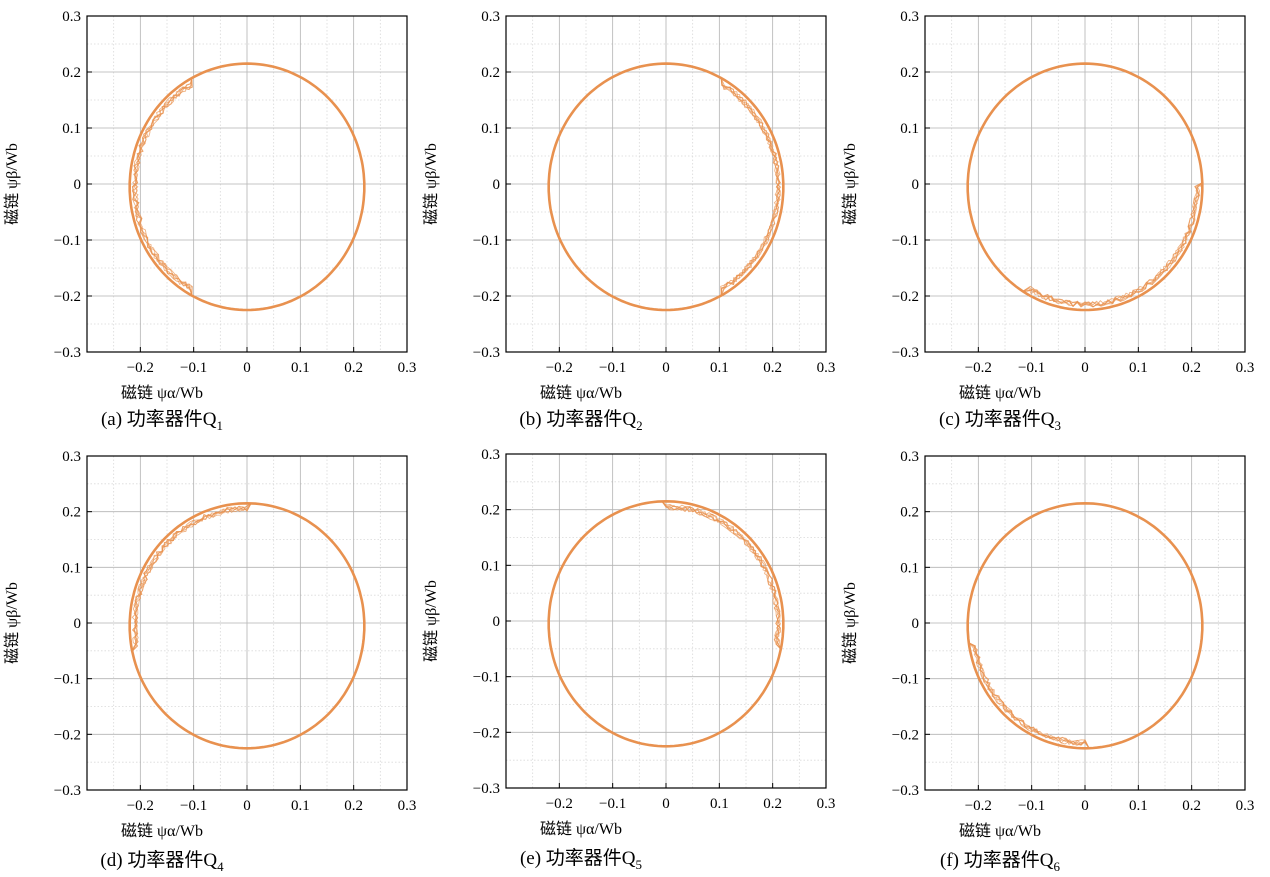 This screenshot has width=1270, height=877. What do you see at coordinates (997, 860) in the screenshot?
I see `panel-caption-text: (f) 功率器件Q` at bounding box center [997, 860].